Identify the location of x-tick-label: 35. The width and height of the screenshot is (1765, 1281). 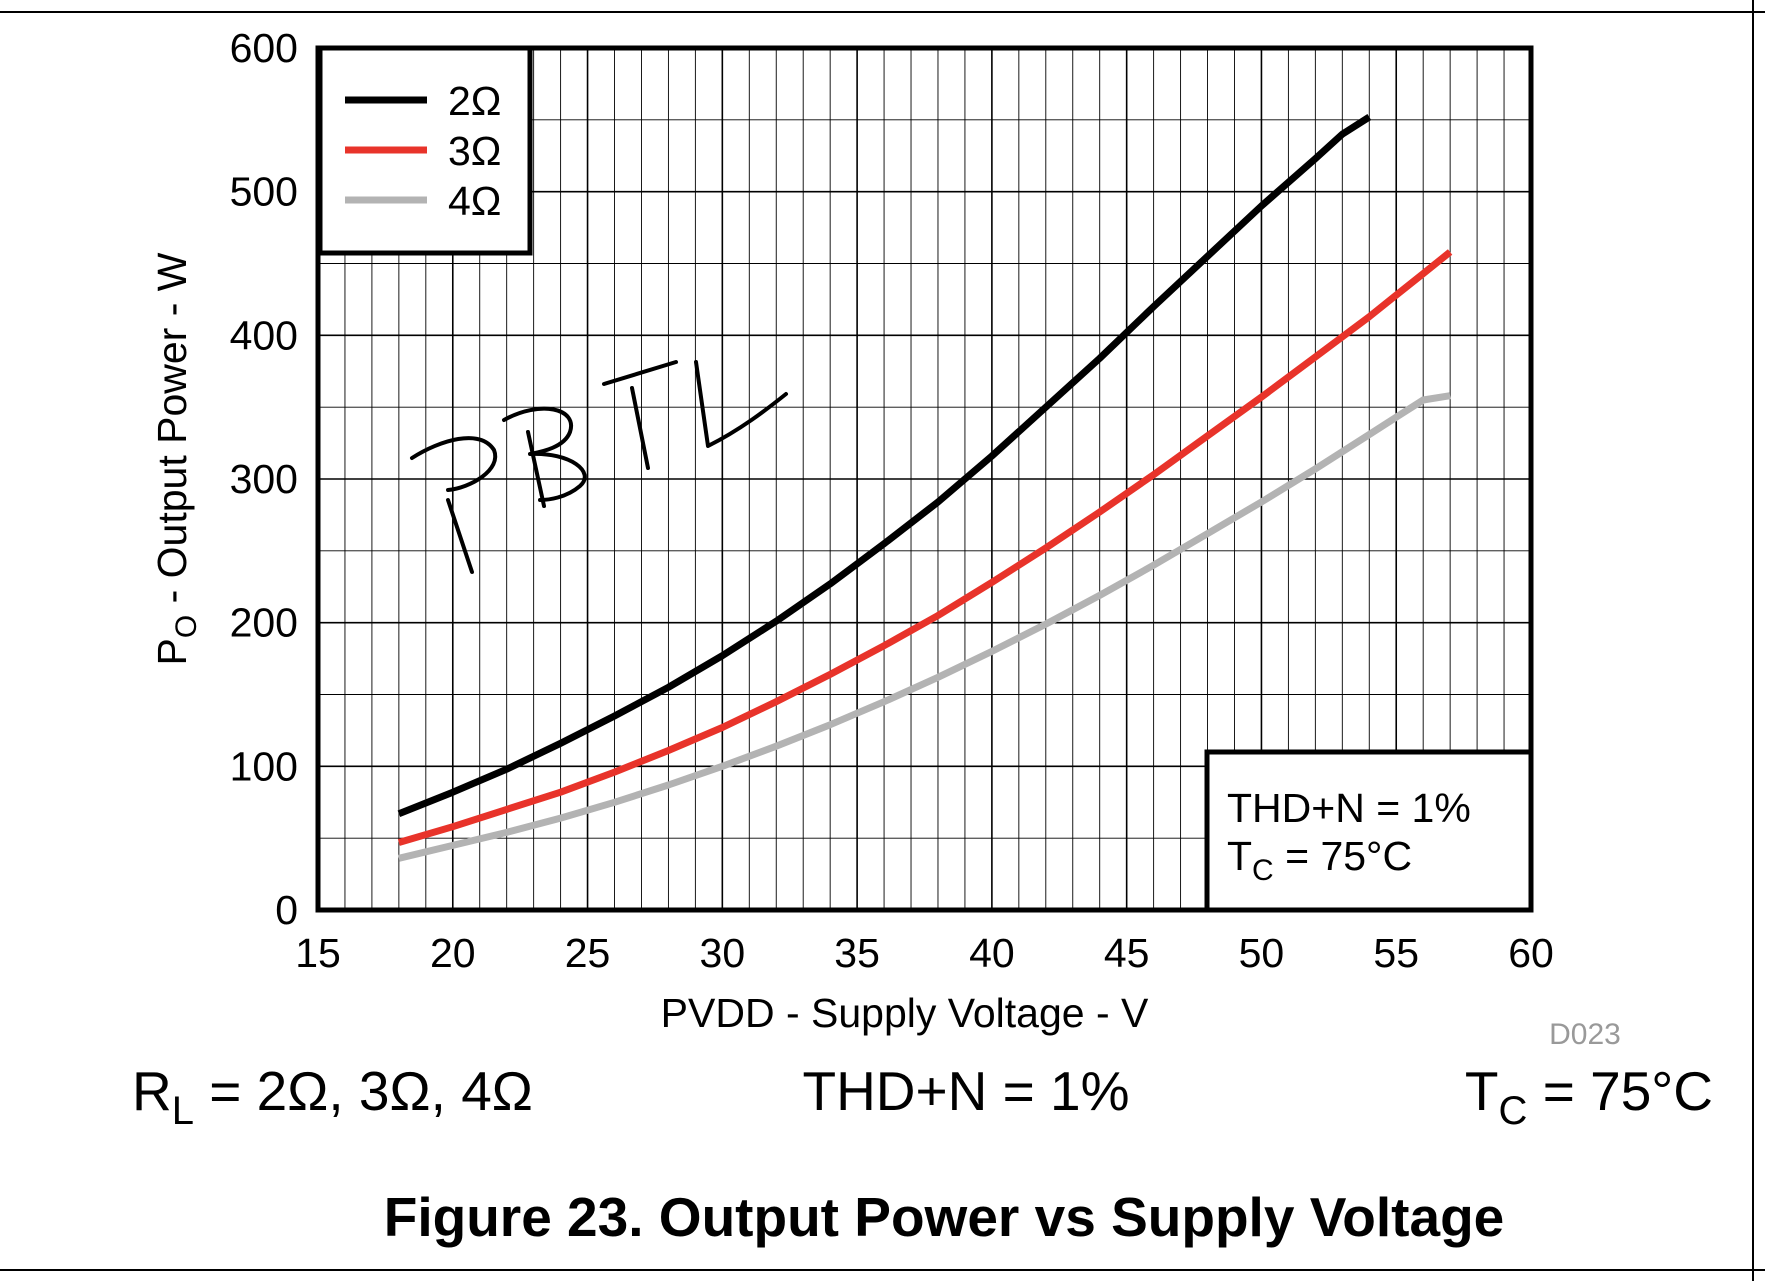
(857, 953).